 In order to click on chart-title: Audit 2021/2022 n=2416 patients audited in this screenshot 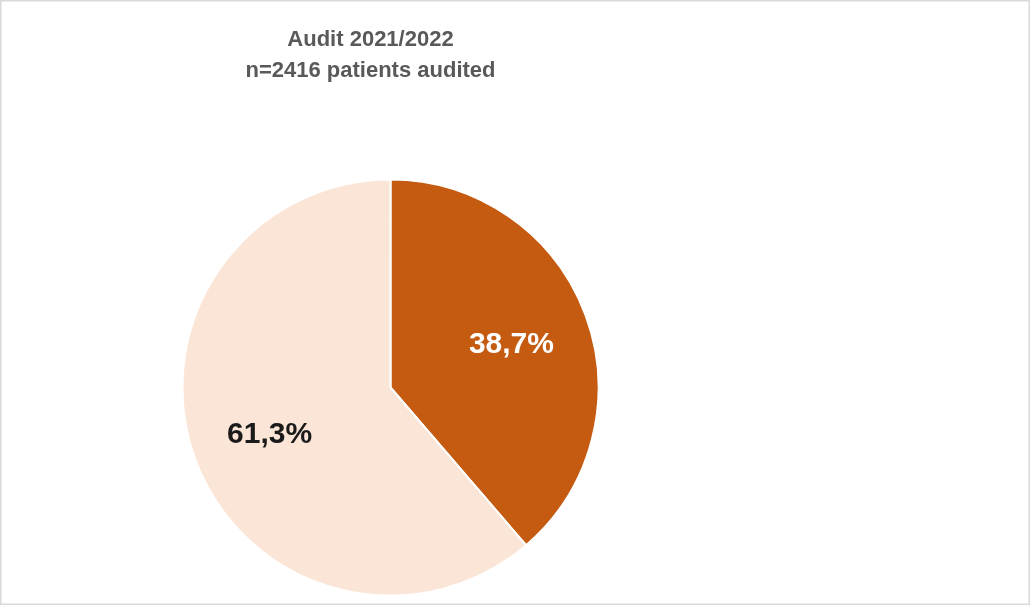, I will do `click(370, 54)`.